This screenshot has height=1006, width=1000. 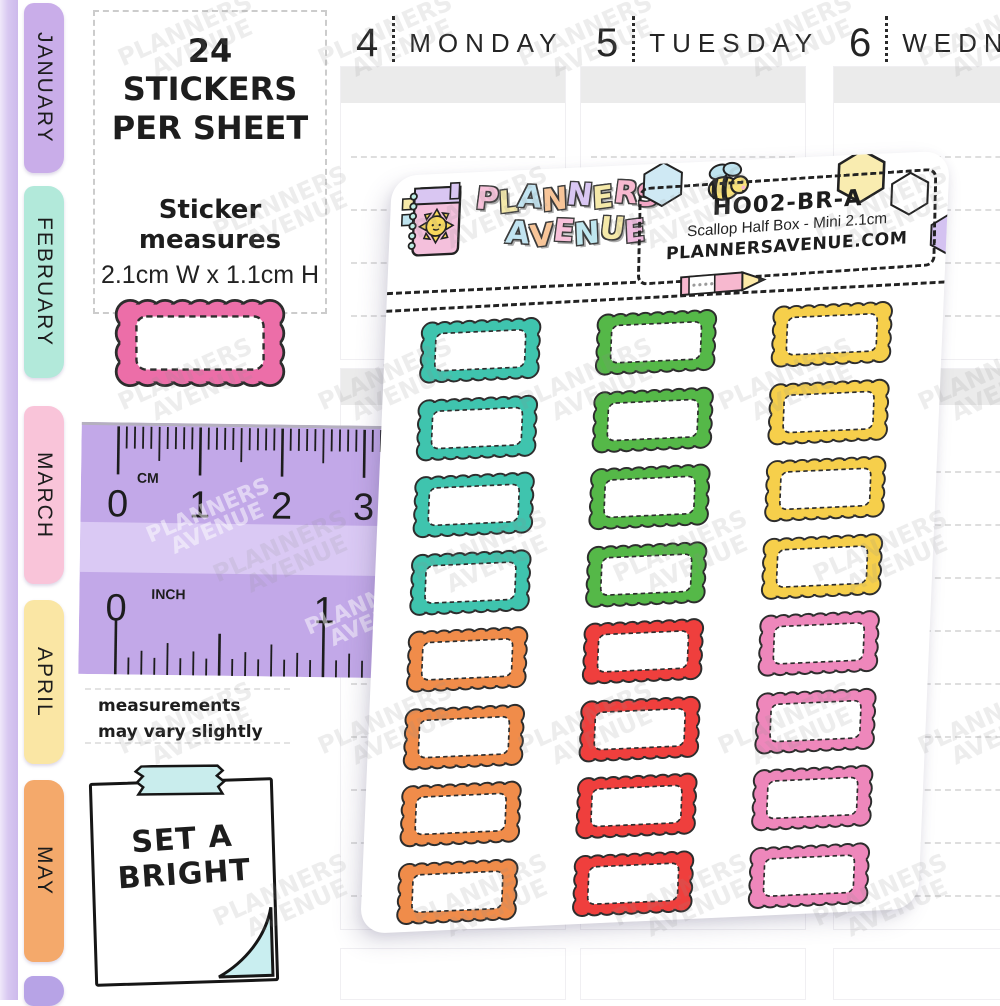 I want to click on measures-value: 2.1cm W x 1.1cm H, so click(x=210, y=275).